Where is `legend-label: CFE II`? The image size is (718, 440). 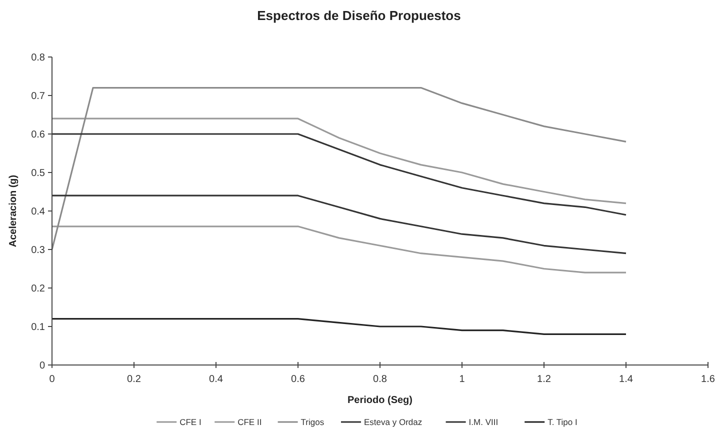
legend-label: CFE II is located at coordinates (250, 421).